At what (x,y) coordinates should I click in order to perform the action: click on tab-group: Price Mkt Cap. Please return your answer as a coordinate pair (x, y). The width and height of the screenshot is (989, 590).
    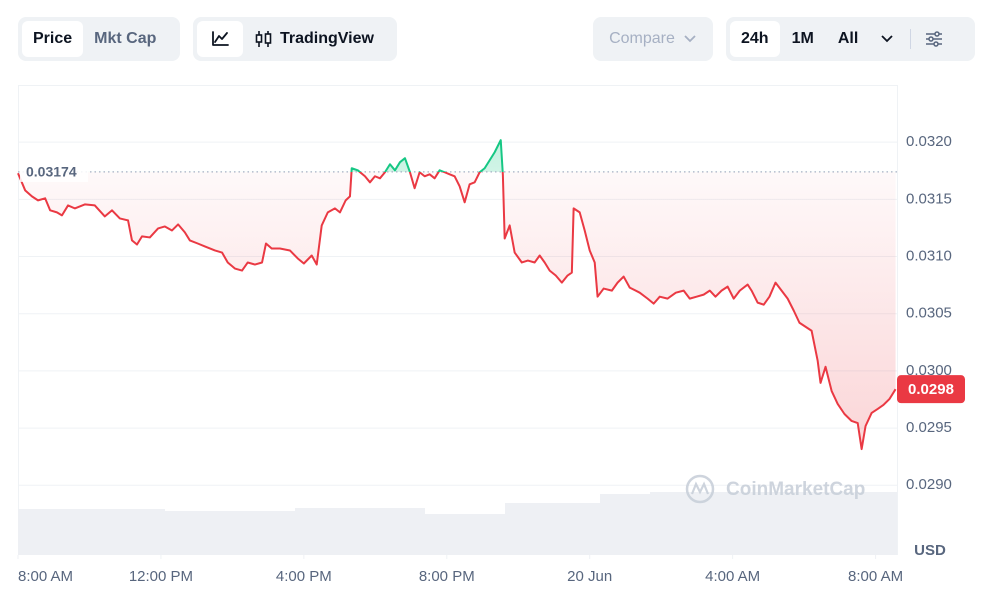
    Looking at the image, I should click on (99, 39).